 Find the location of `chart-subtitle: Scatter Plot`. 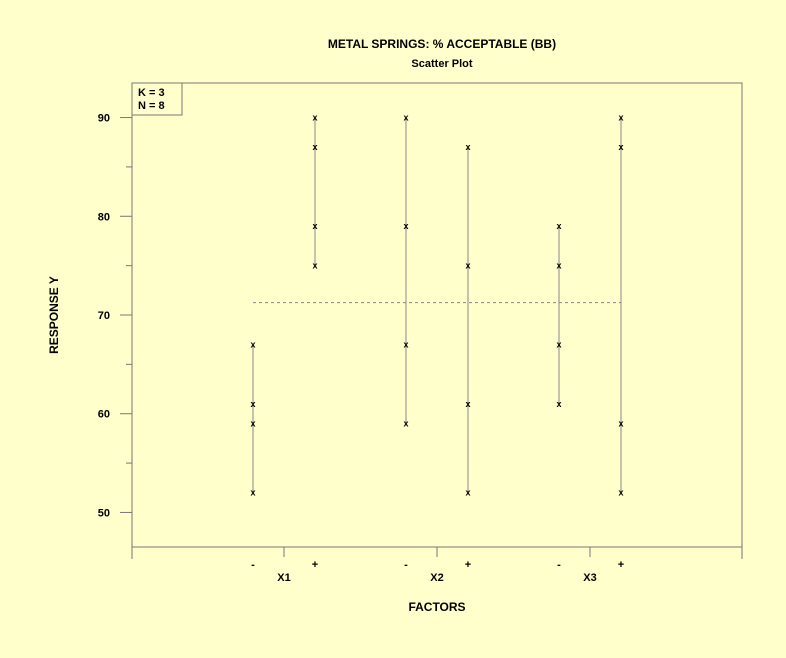

chart-subtitle: Scatter Plot is located at coordinates (441, 64).